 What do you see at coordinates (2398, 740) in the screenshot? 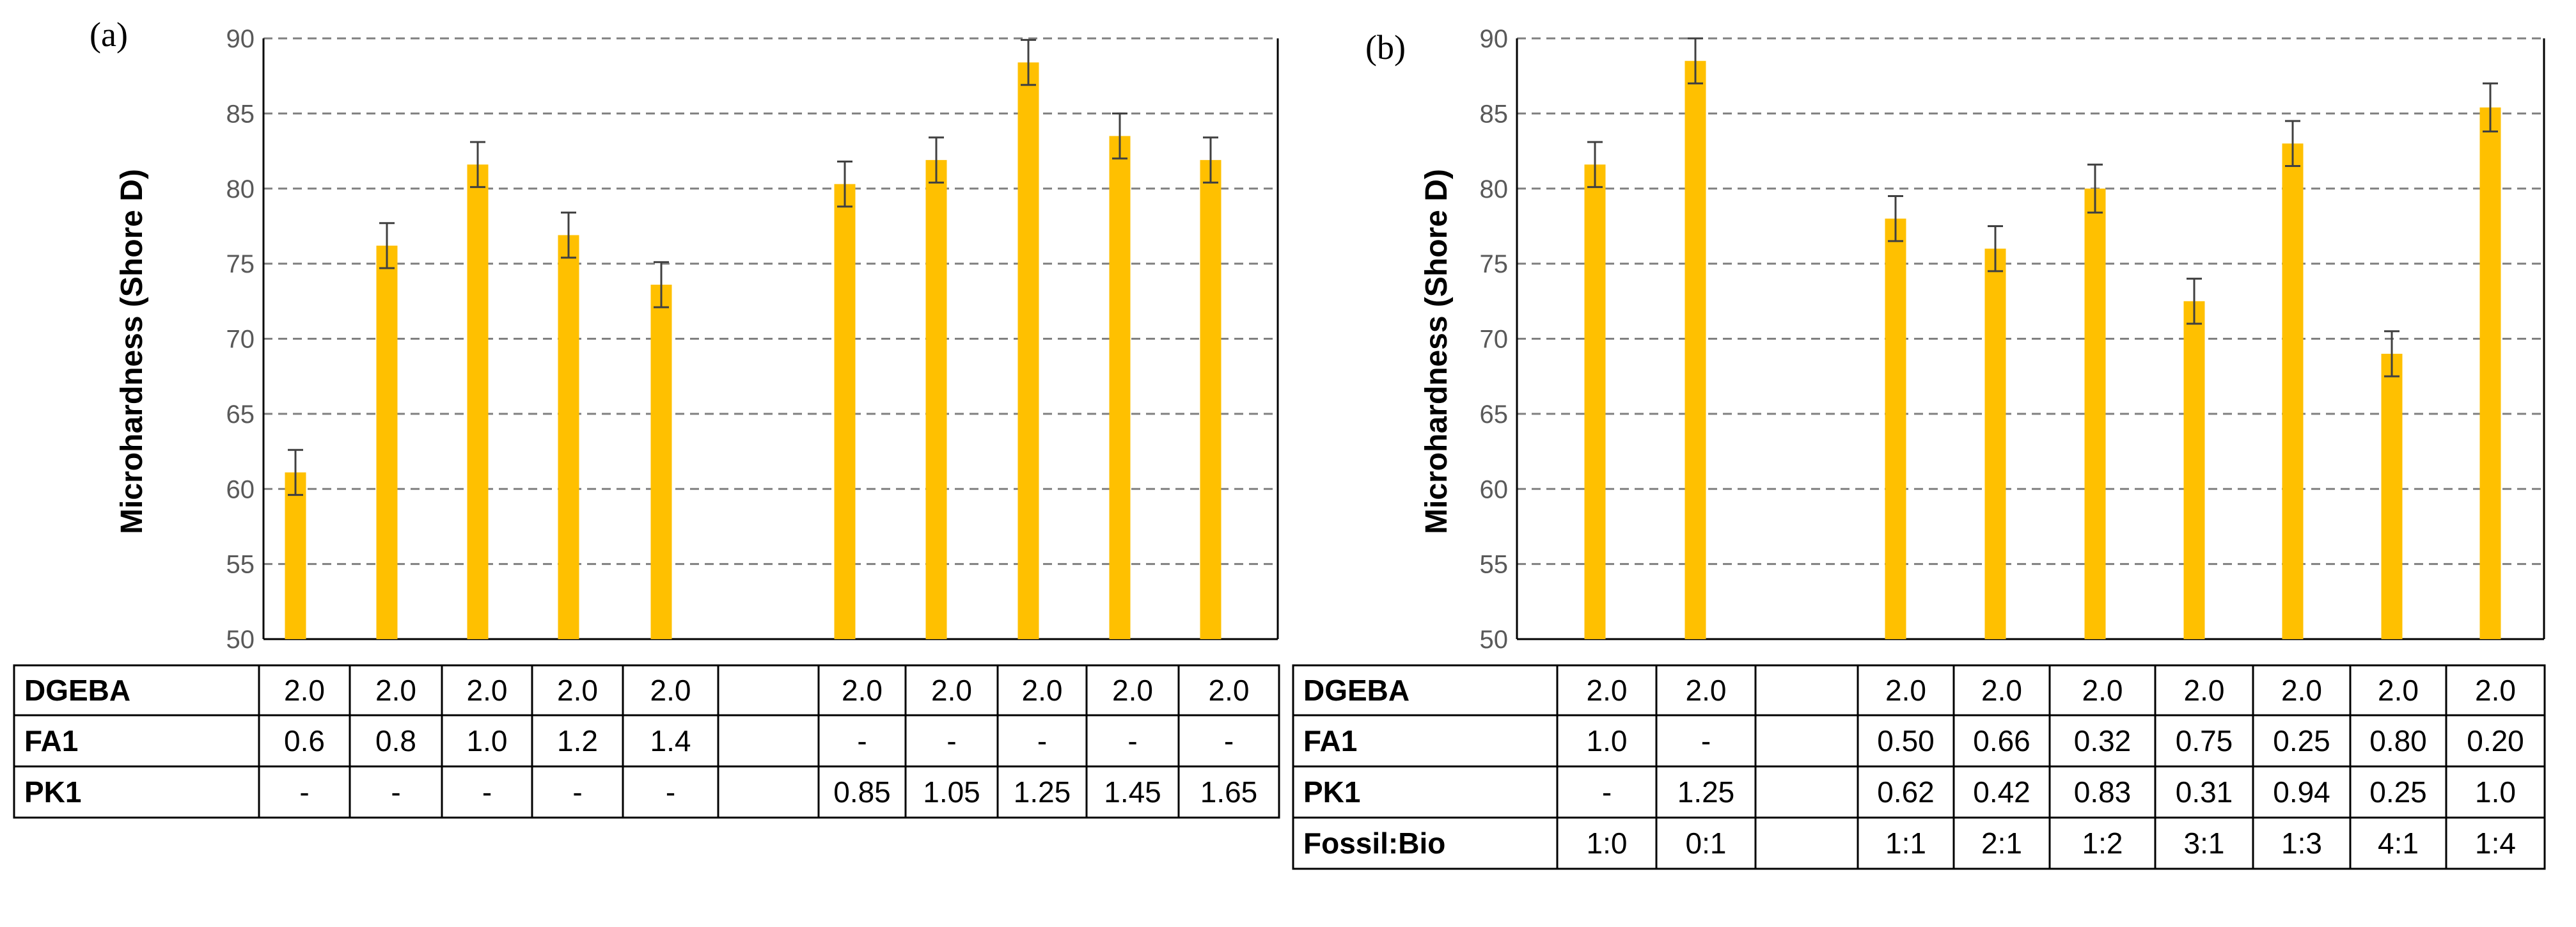
I see `table-cell: 0.80` at bounding box center [2398, 740].